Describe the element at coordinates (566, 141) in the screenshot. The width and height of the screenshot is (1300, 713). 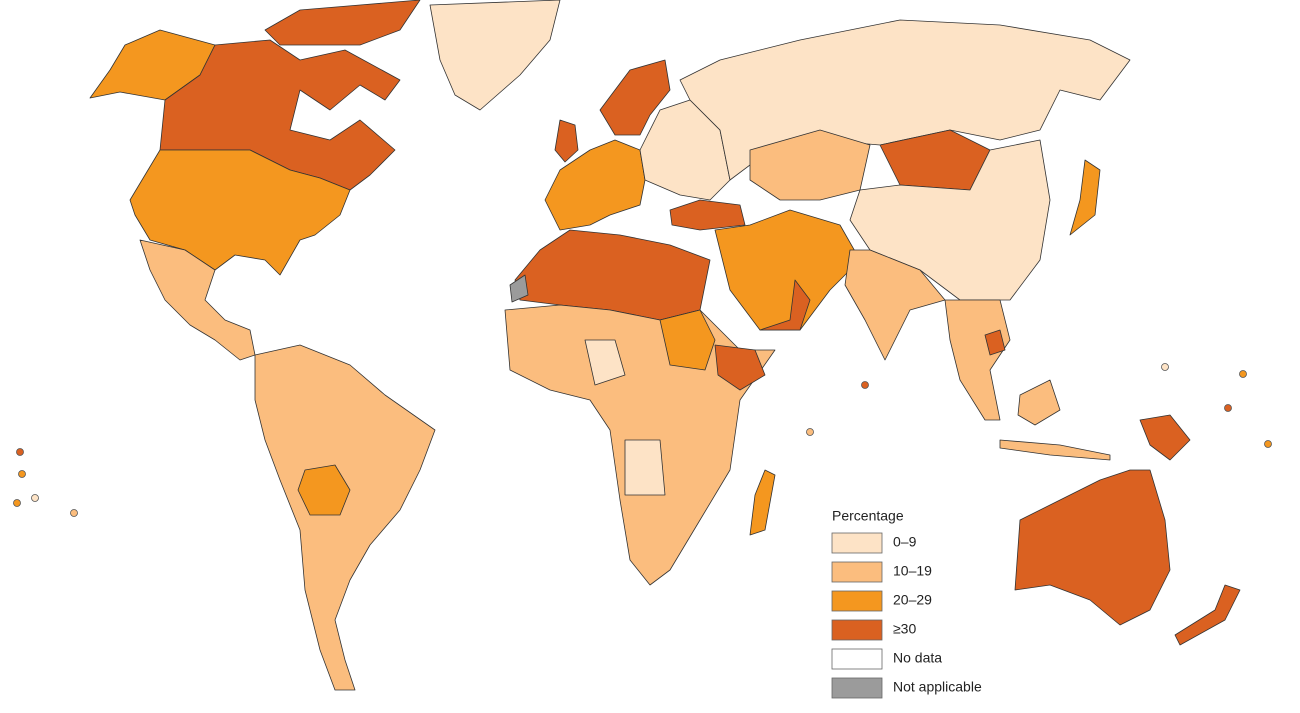
I see `uk` at that location.